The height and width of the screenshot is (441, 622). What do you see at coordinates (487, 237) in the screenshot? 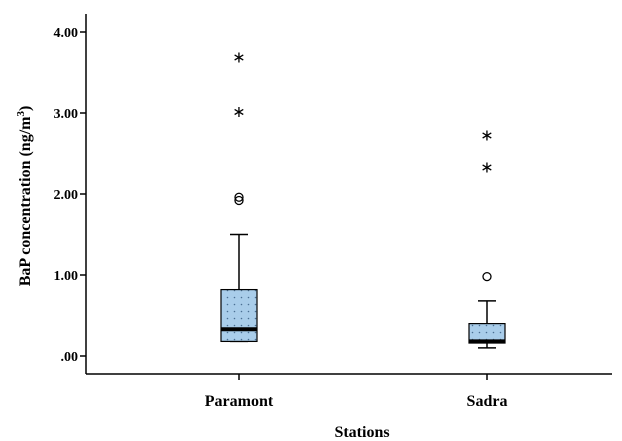
I see `box-sadra: ∗∗` at bounding box center [487, 237].